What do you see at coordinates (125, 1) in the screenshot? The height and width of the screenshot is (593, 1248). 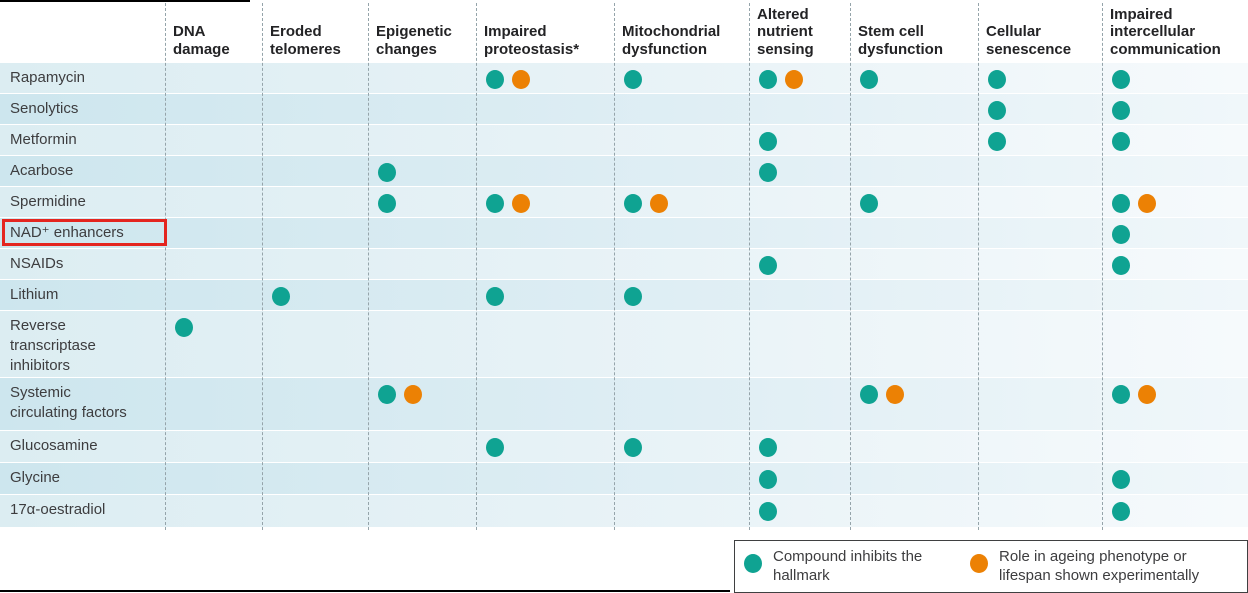 I see `top-border-line` at bounding box center [125, 1].